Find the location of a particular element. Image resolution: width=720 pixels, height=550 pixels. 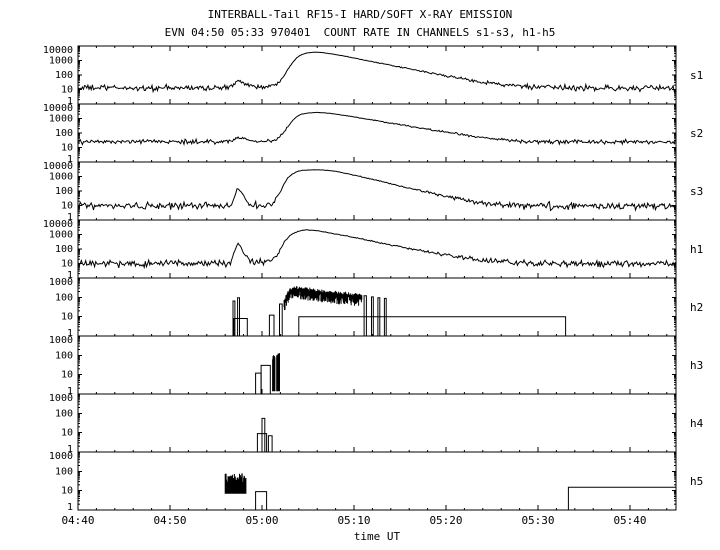

panel-label-h4: h4 is located at coordinates (697, 423).